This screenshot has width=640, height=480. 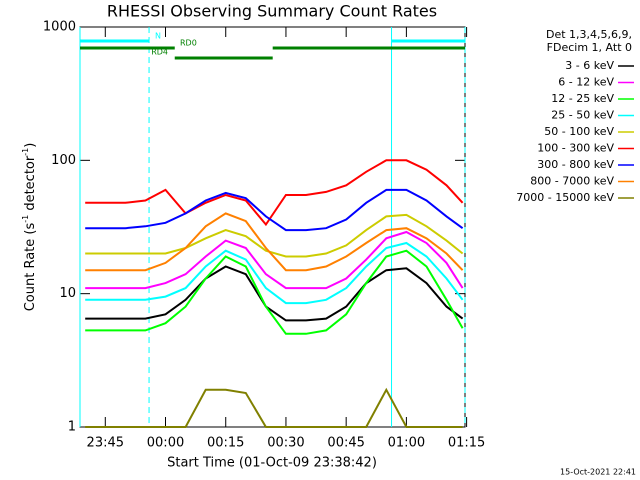 I want to click on y-label-part: ), so click(x=30, y=145).